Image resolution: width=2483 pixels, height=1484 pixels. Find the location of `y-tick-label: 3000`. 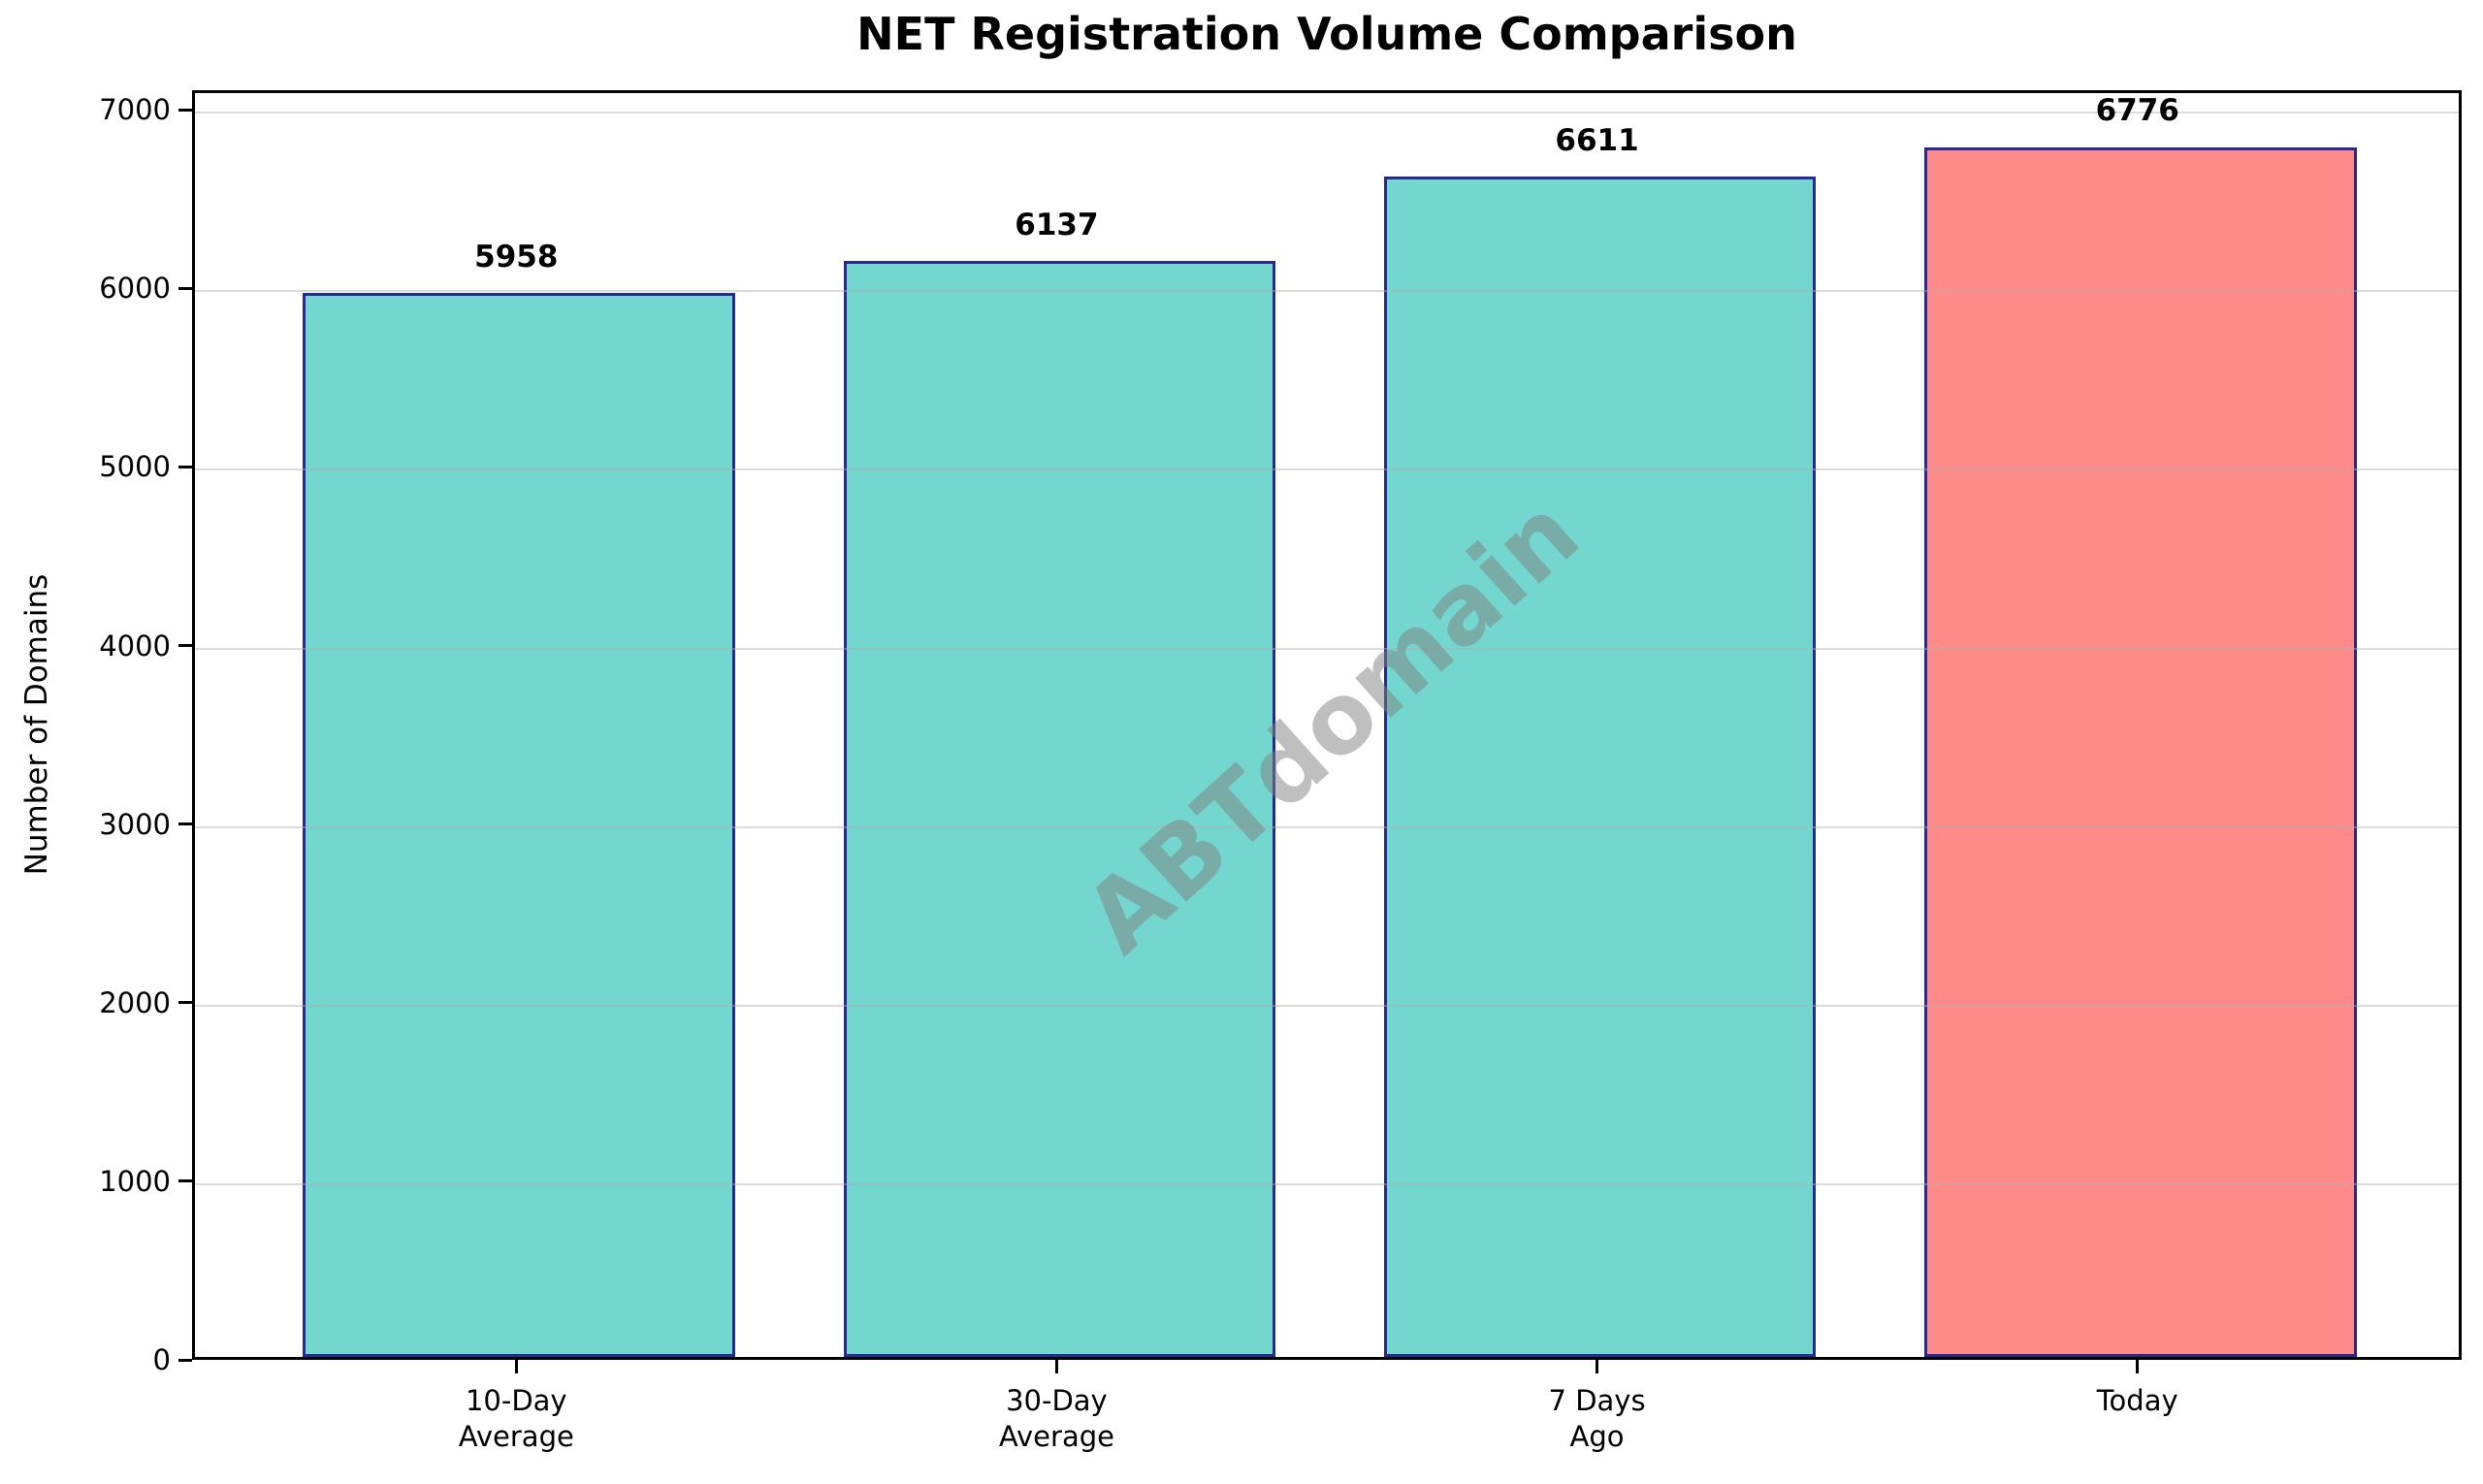

y-tick-label: 3000 is located at coordinates (135, 824).